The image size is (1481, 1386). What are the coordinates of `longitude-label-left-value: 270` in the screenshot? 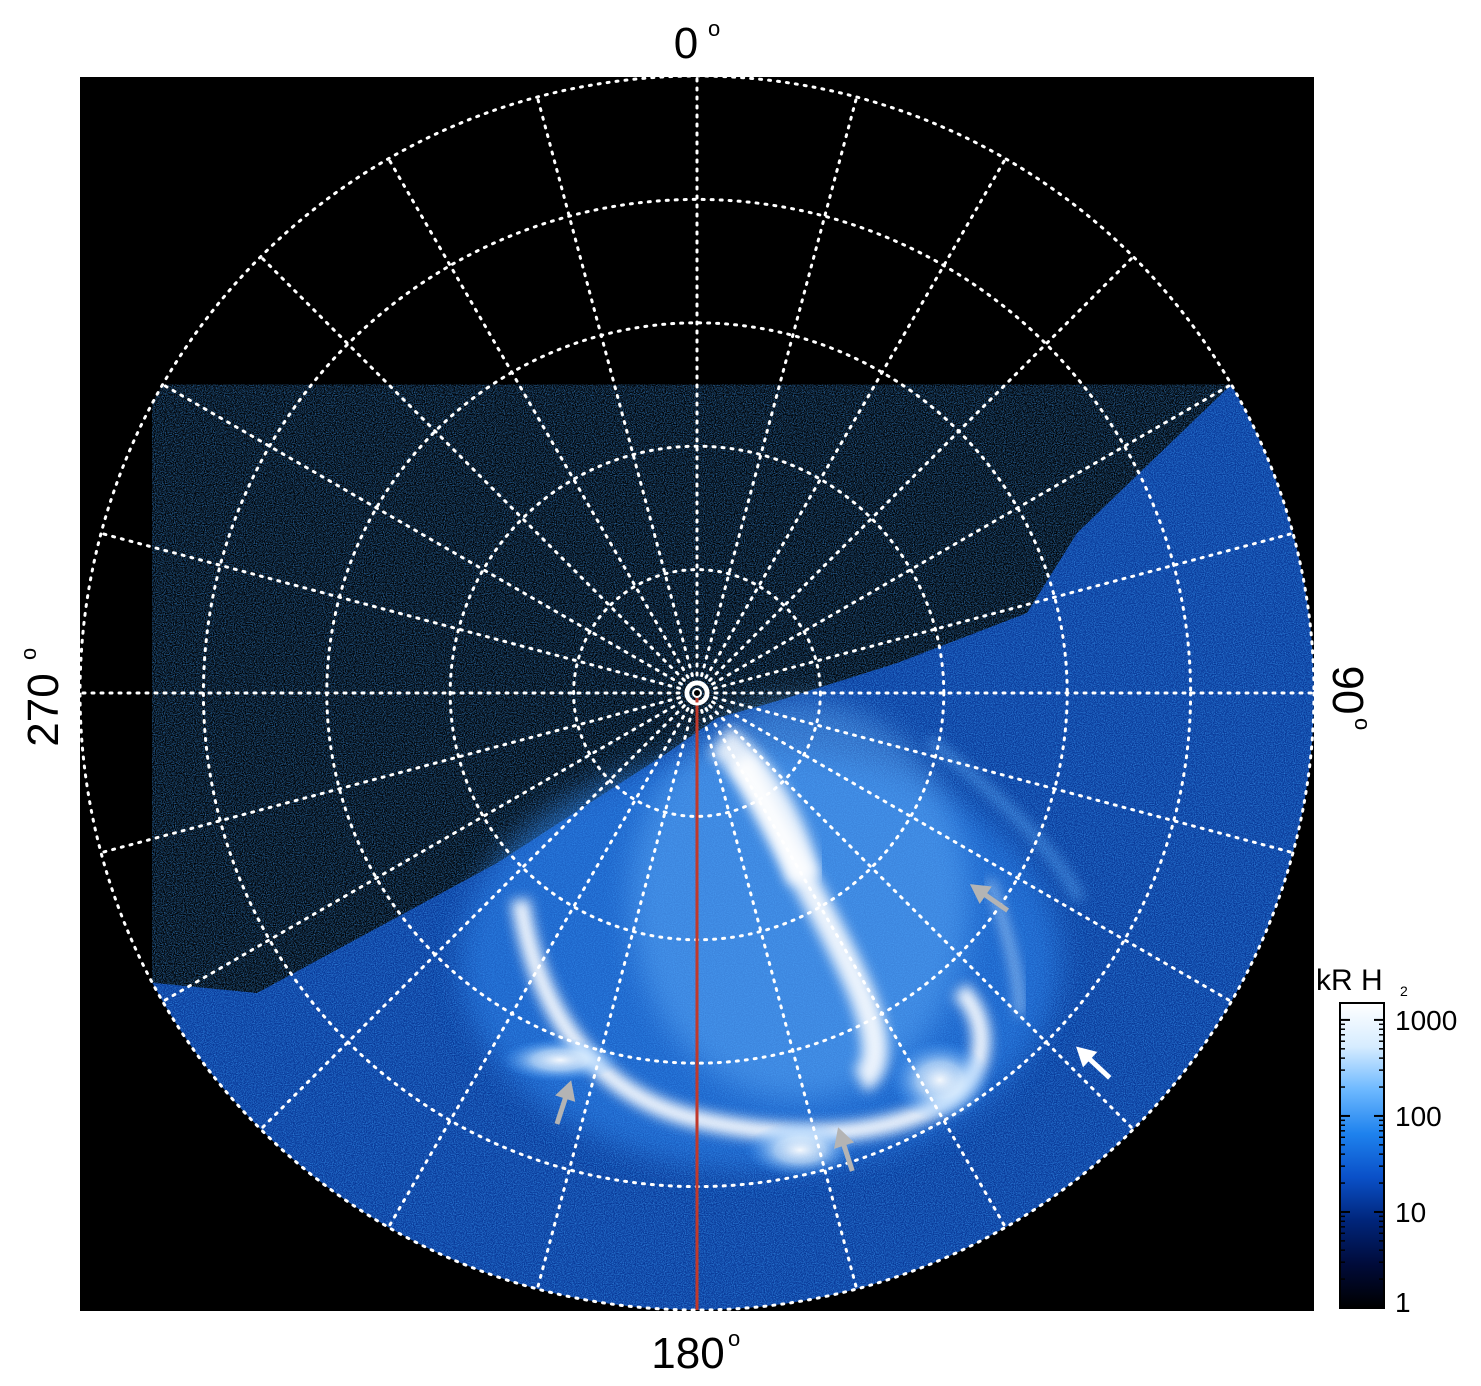 It's located at (43, 709).